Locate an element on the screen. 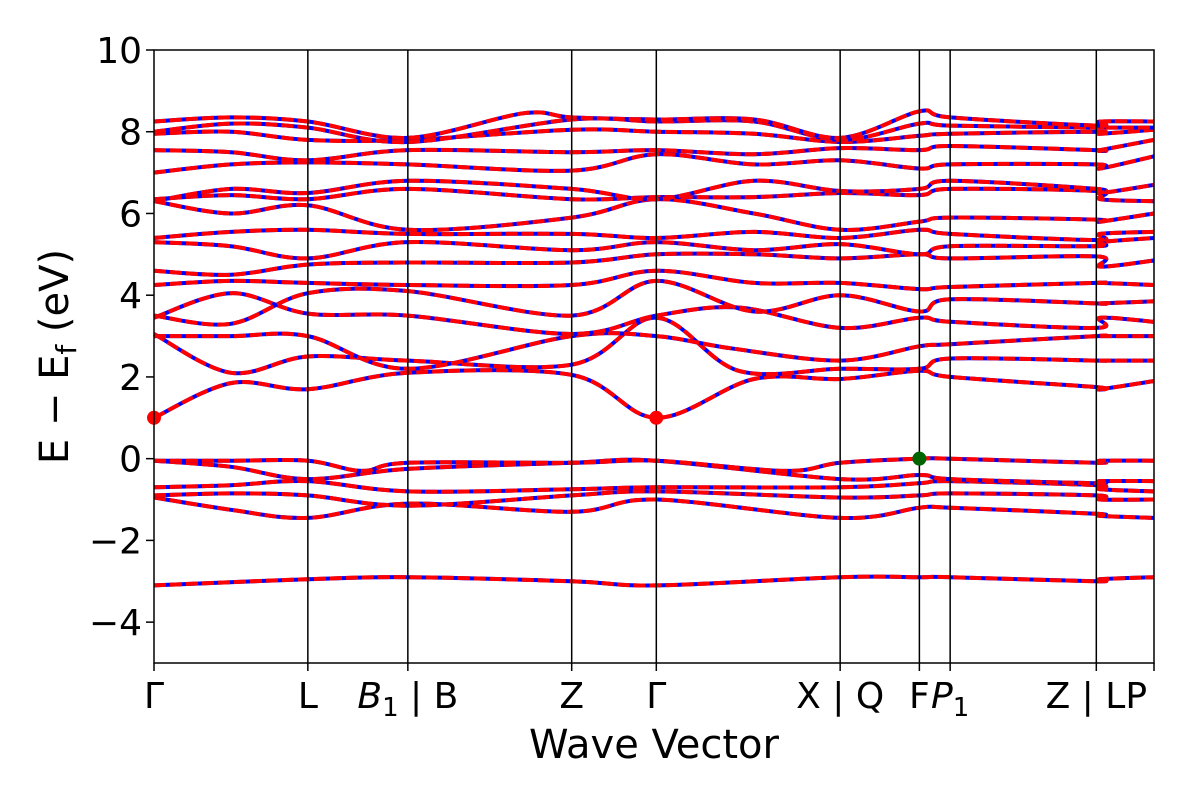 The width and height of the screenshot is (1200, 800). ytick-label-2: 0 is located at coordinates (130, 460).